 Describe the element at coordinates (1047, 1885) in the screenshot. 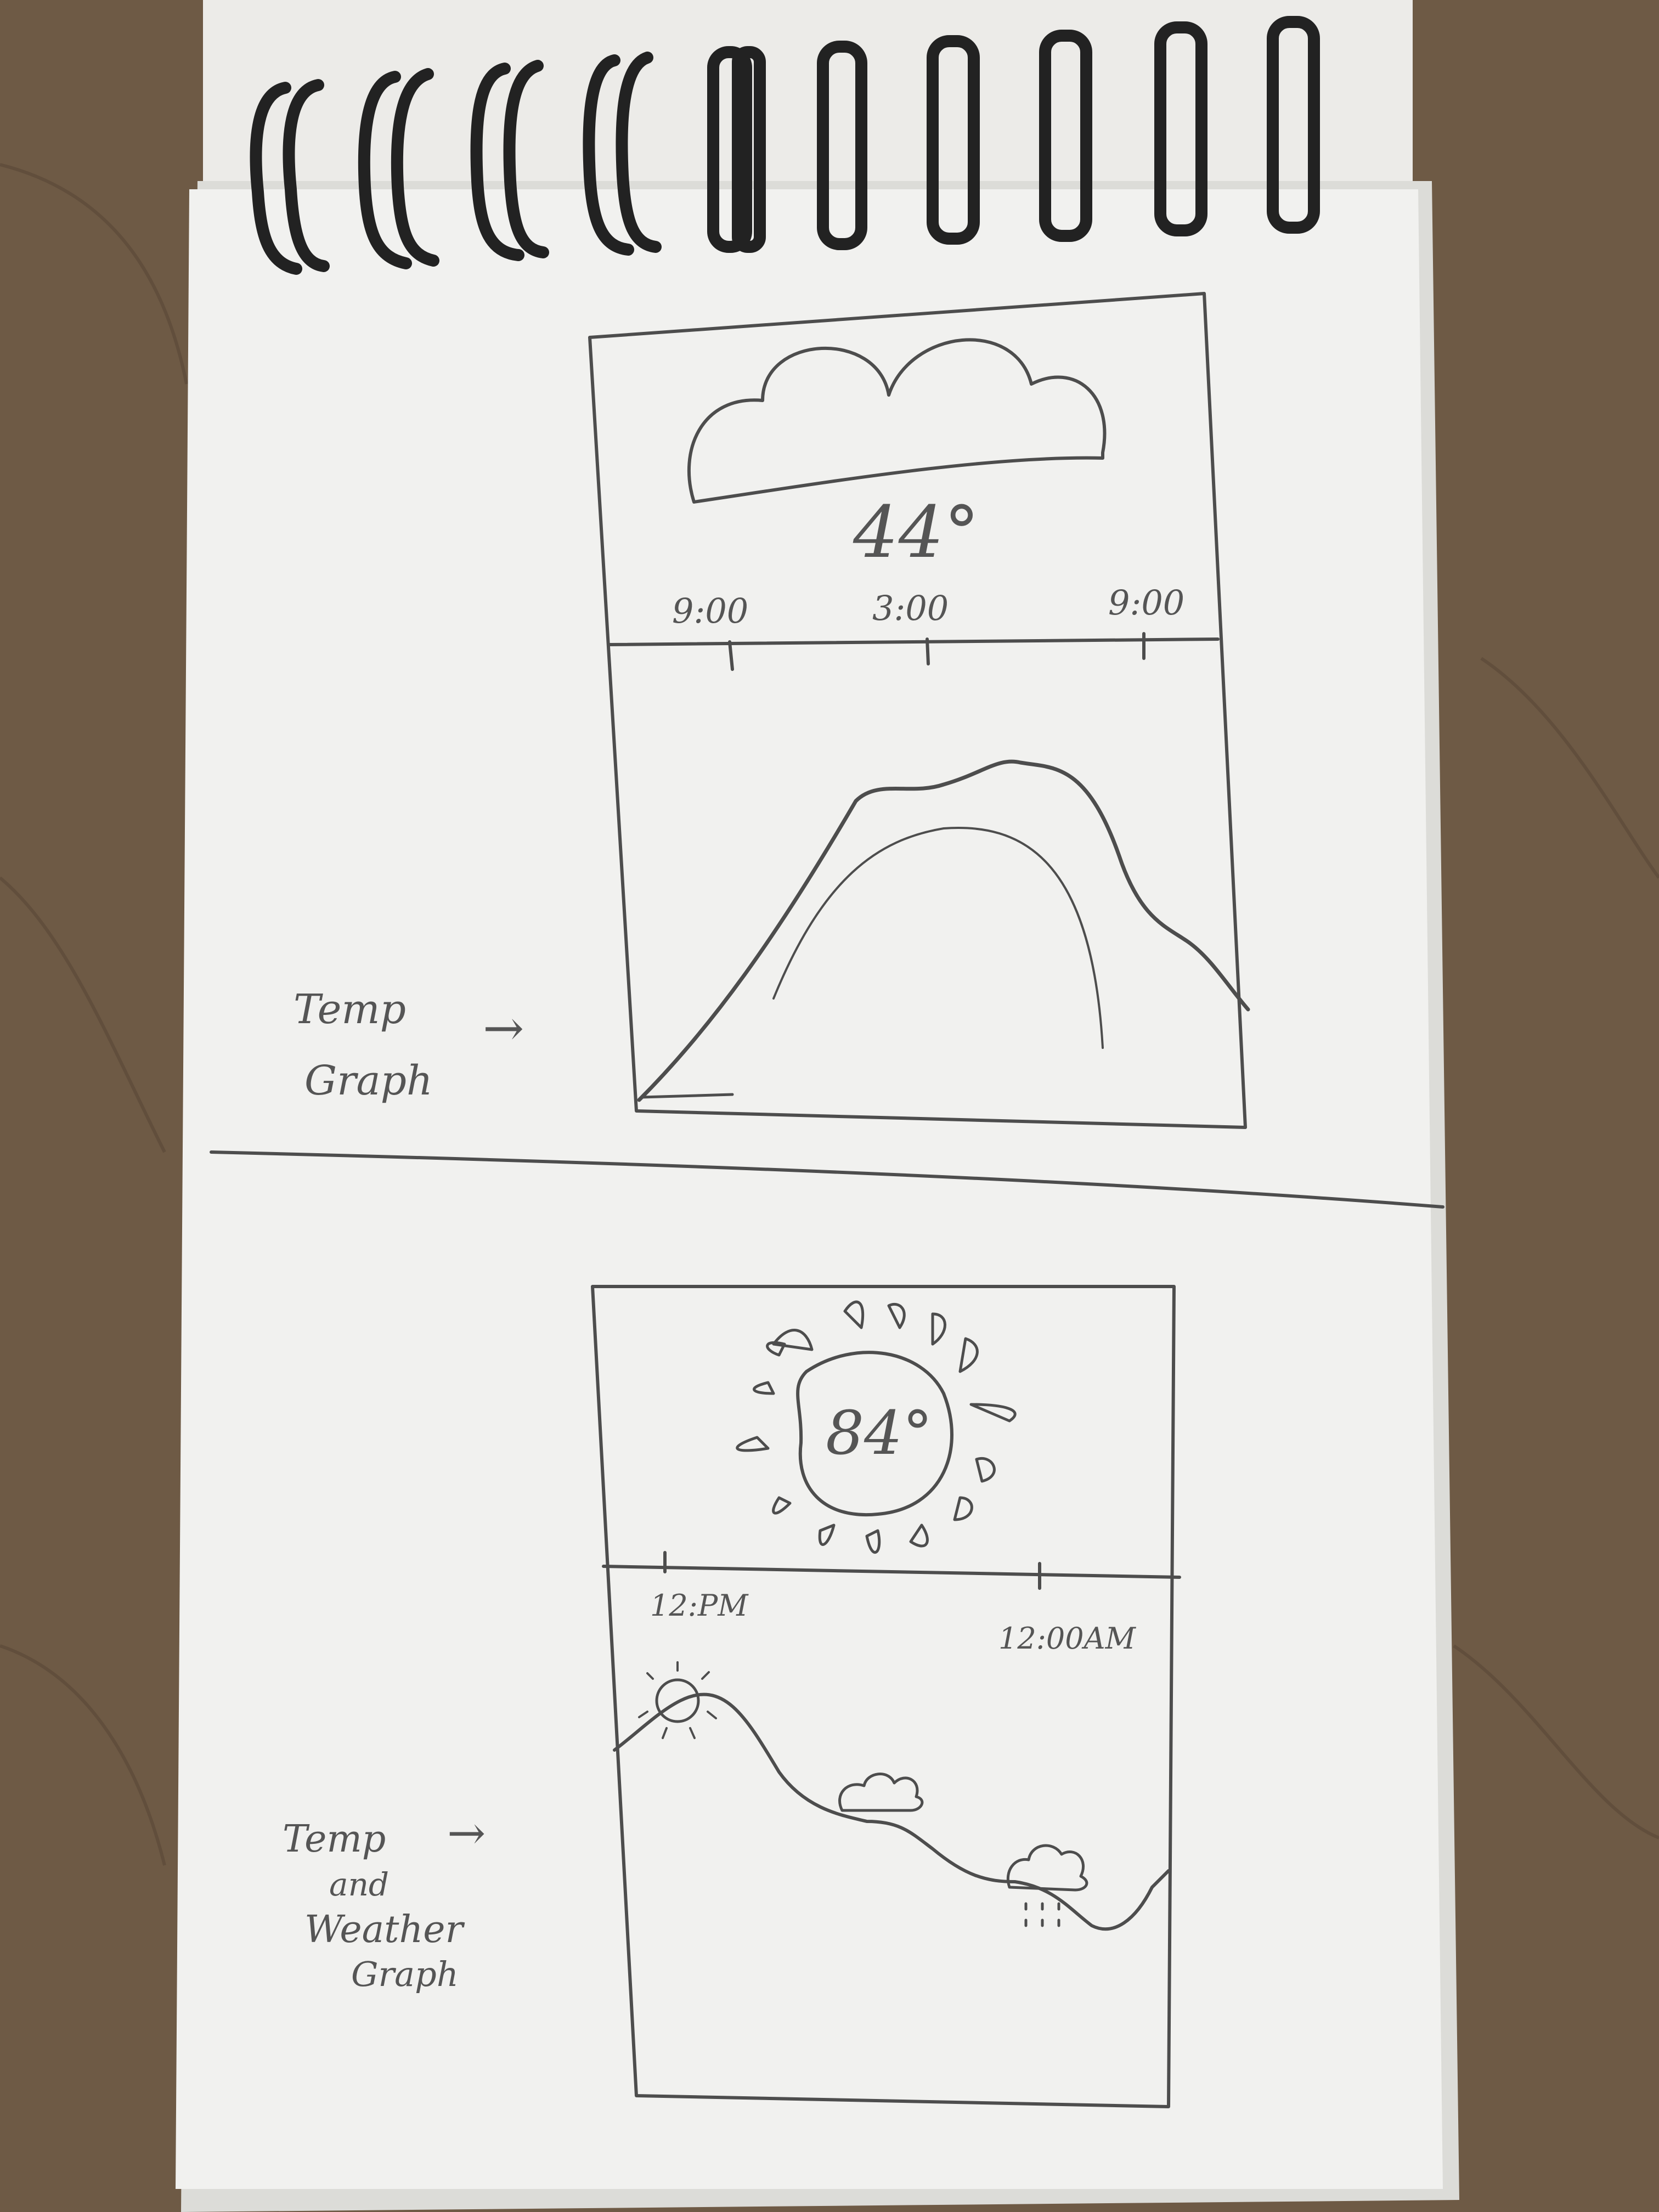

I see `rain-cloud-icon` at that location.